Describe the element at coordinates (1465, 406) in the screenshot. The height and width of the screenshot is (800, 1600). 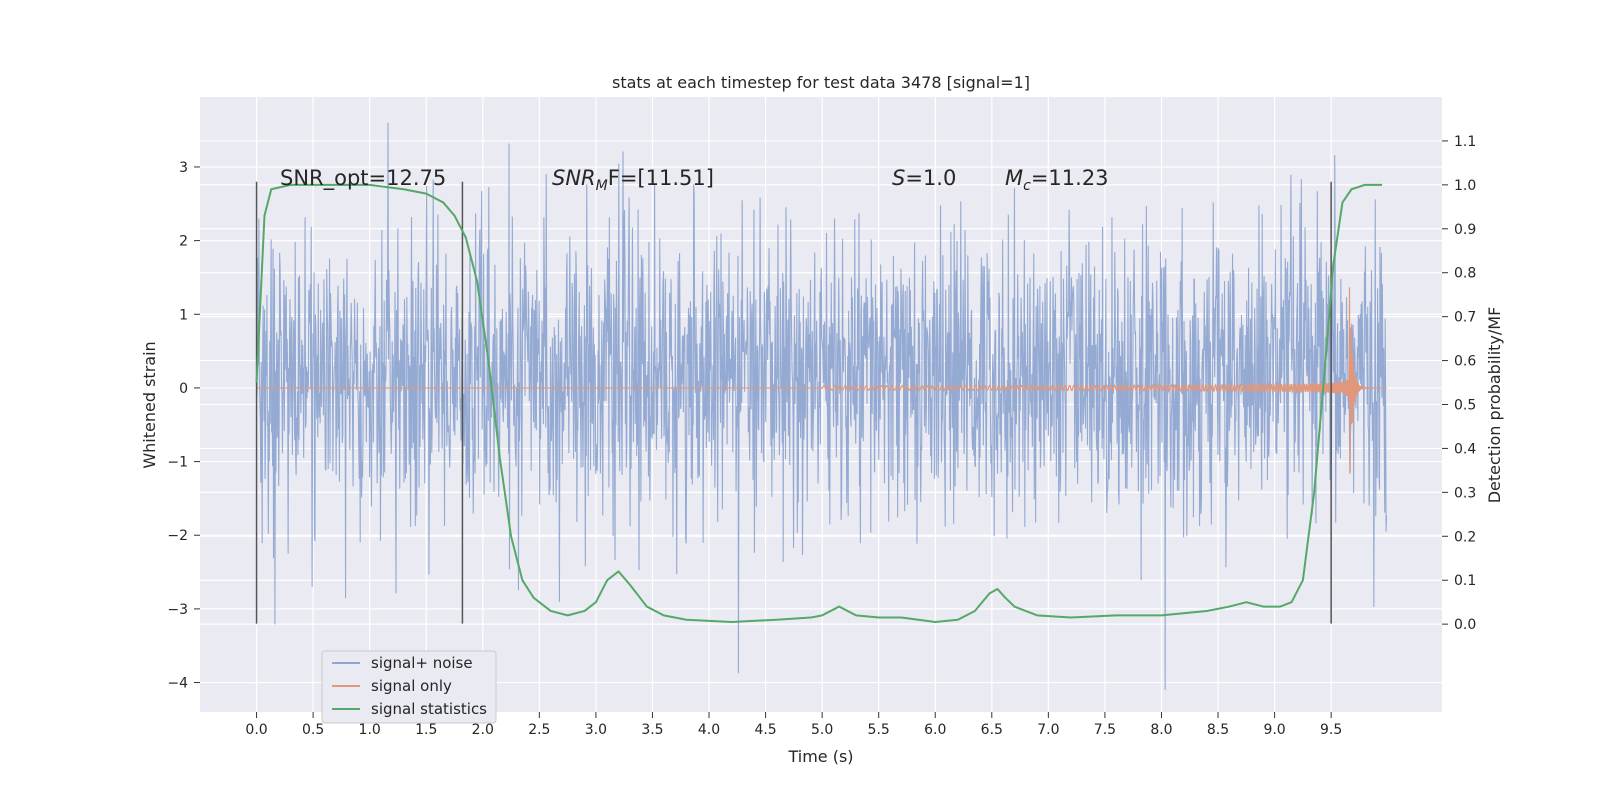
I see `y-right-tick-label: 0.5` at that location.